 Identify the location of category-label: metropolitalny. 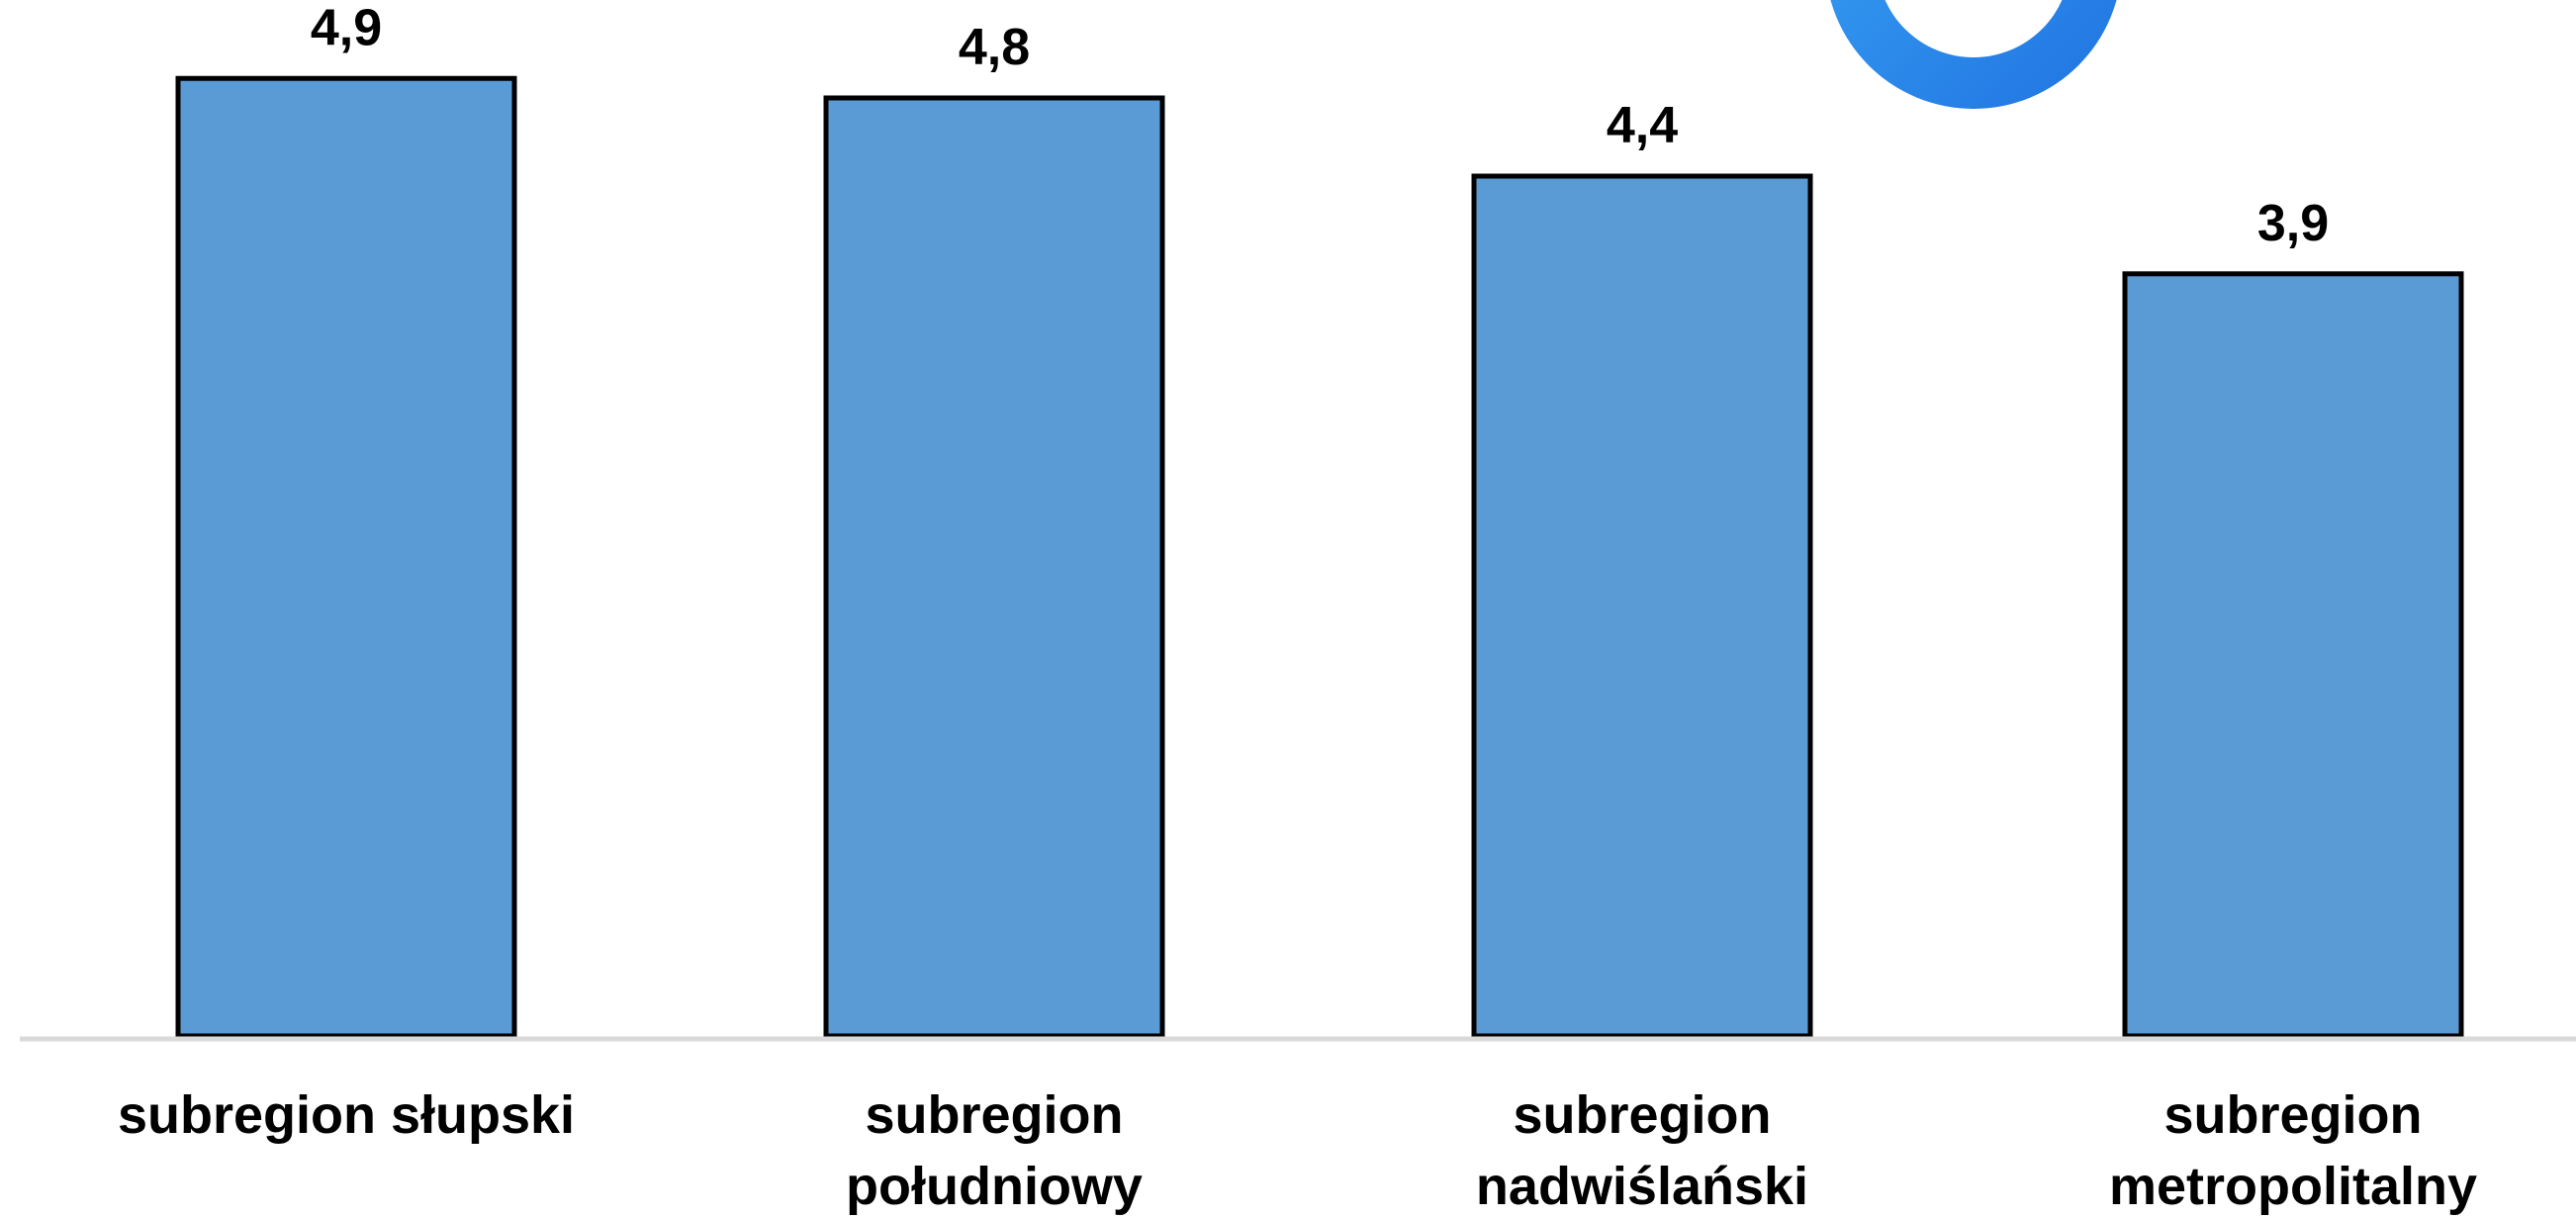
(2293, 1186).